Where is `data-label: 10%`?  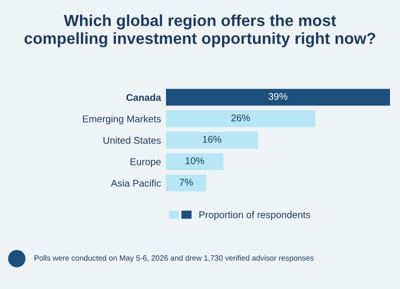
data-label: 10% is located at coordinates (195, 160).